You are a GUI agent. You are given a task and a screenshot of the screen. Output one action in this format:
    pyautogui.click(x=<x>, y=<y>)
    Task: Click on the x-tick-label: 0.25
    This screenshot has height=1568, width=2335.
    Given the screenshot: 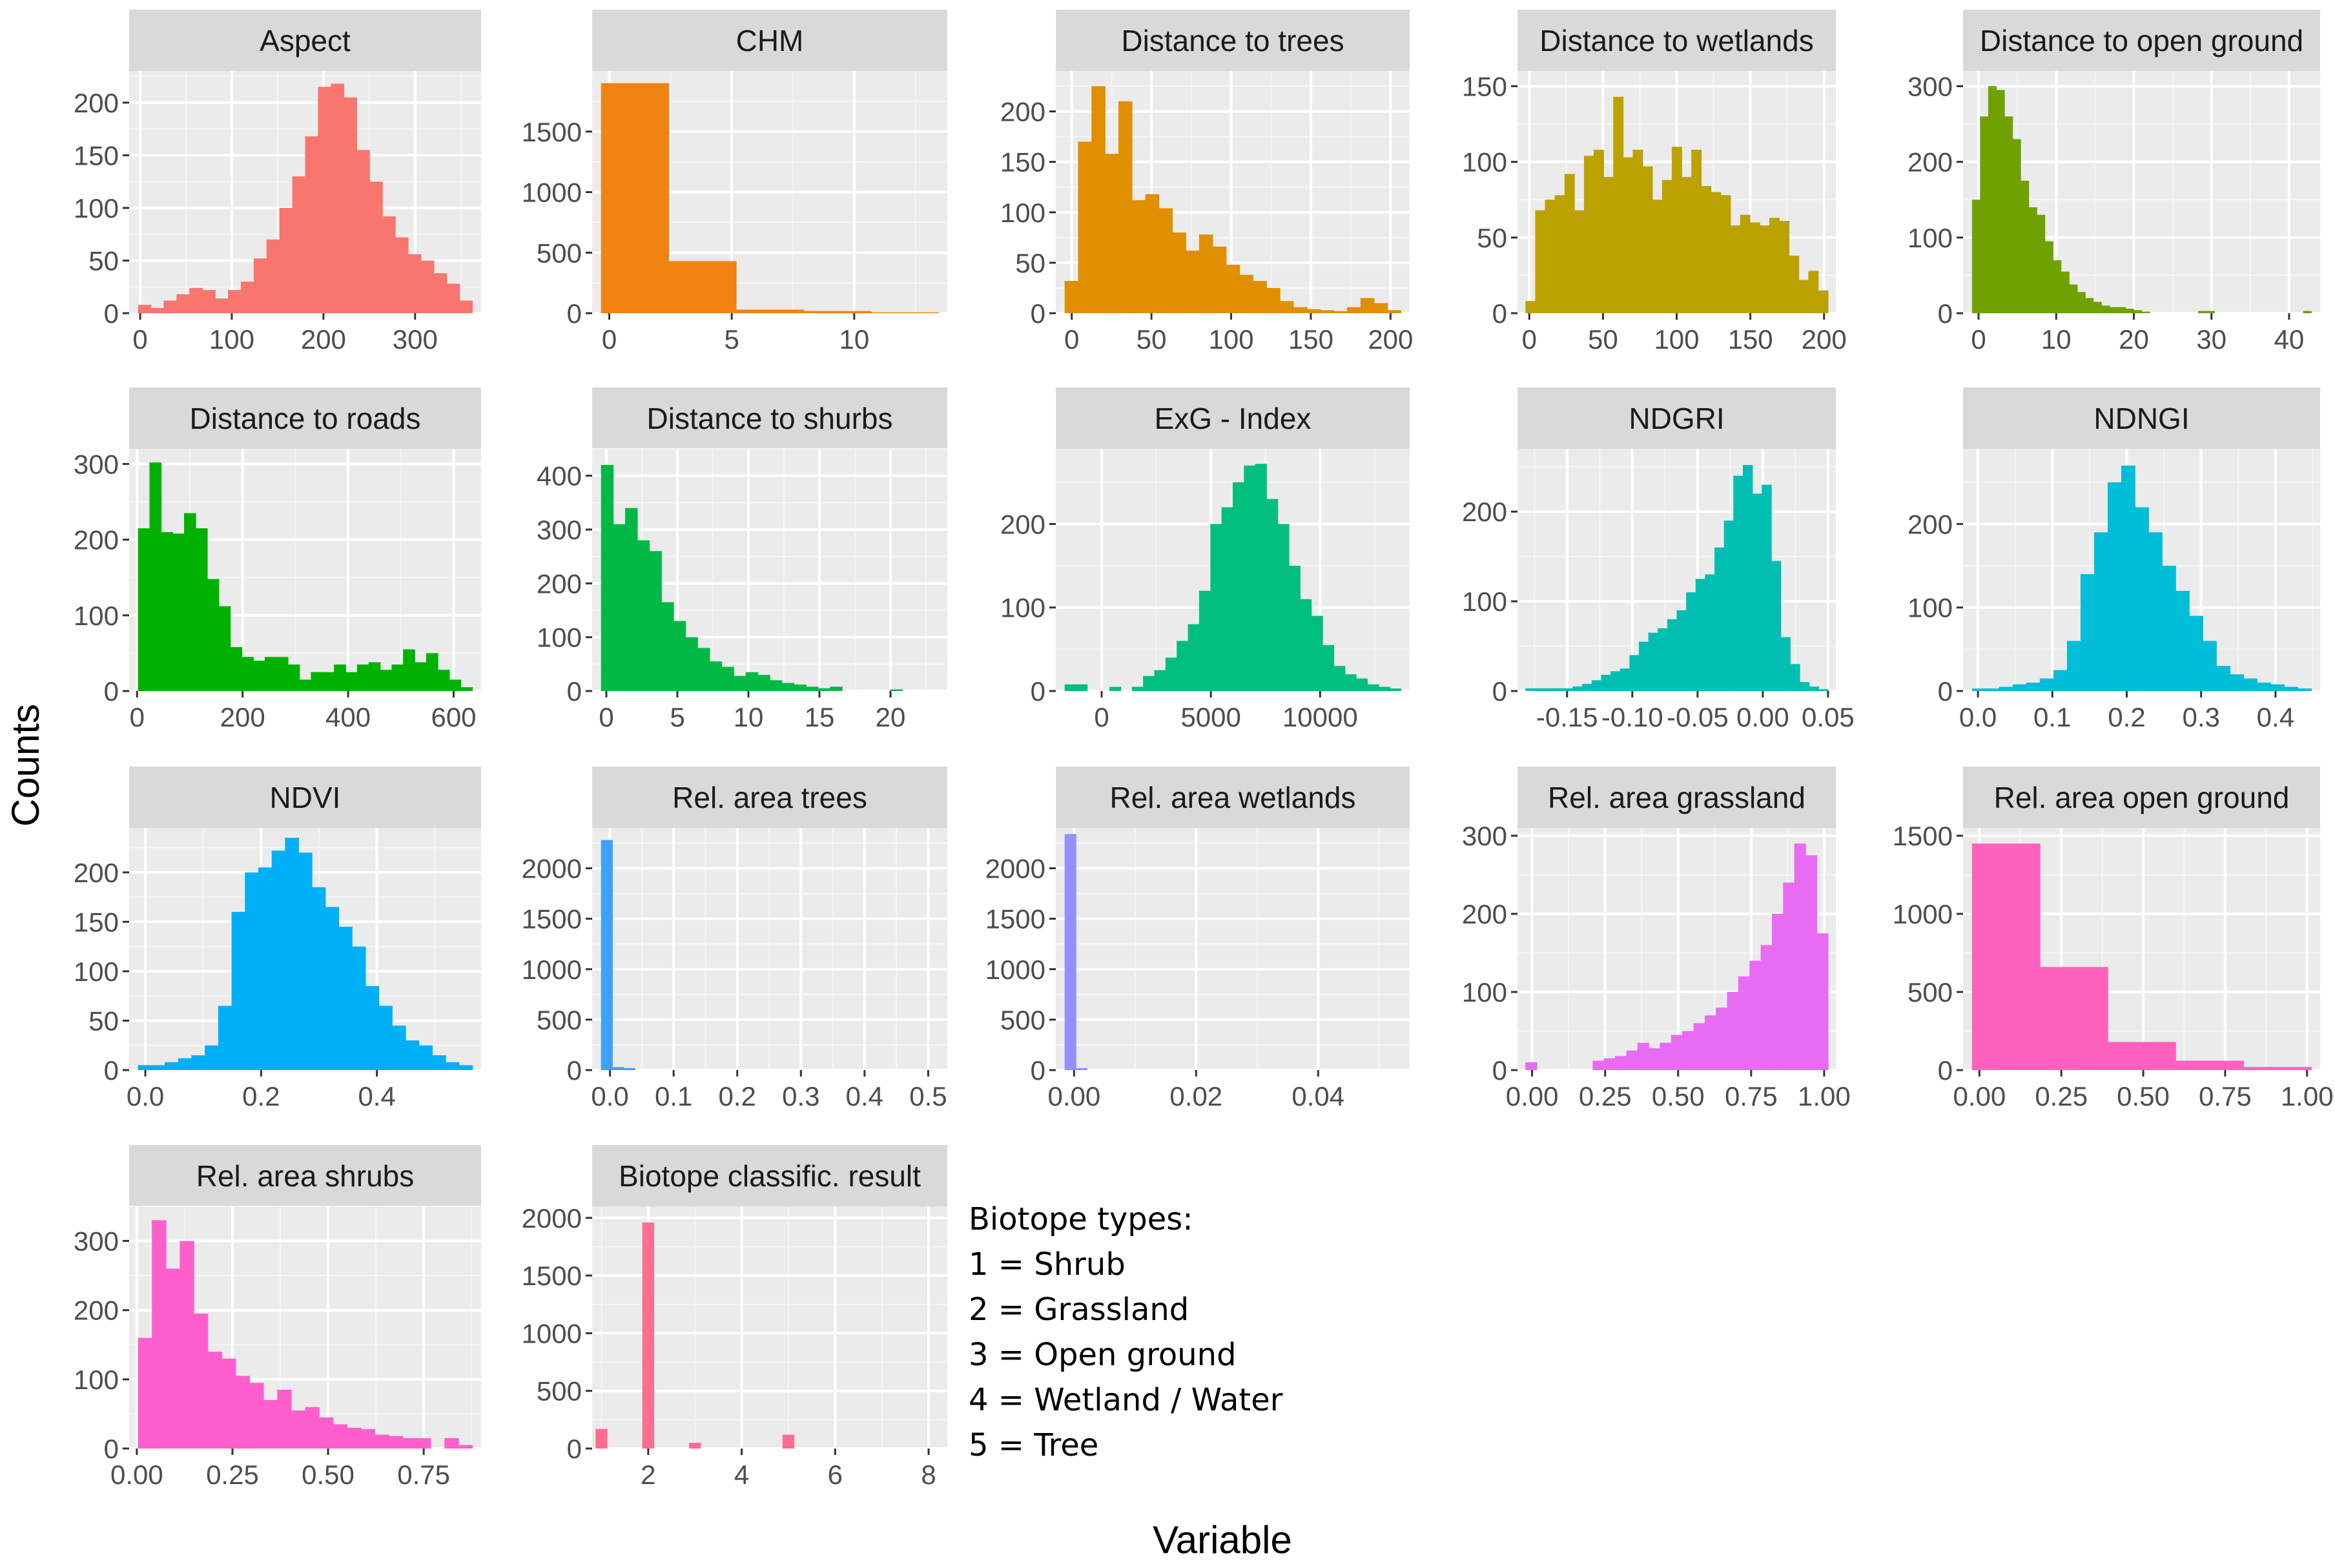 What is the action you would take?
    pyautogui.click(x=1606, y=1096)
    